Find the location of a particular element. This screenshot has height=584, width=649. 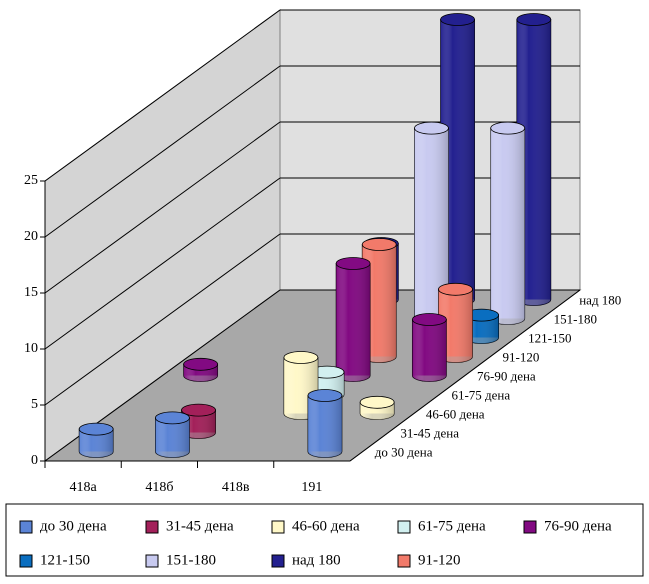

z-tick-label: над 180 is located at coordinates (600, 299).